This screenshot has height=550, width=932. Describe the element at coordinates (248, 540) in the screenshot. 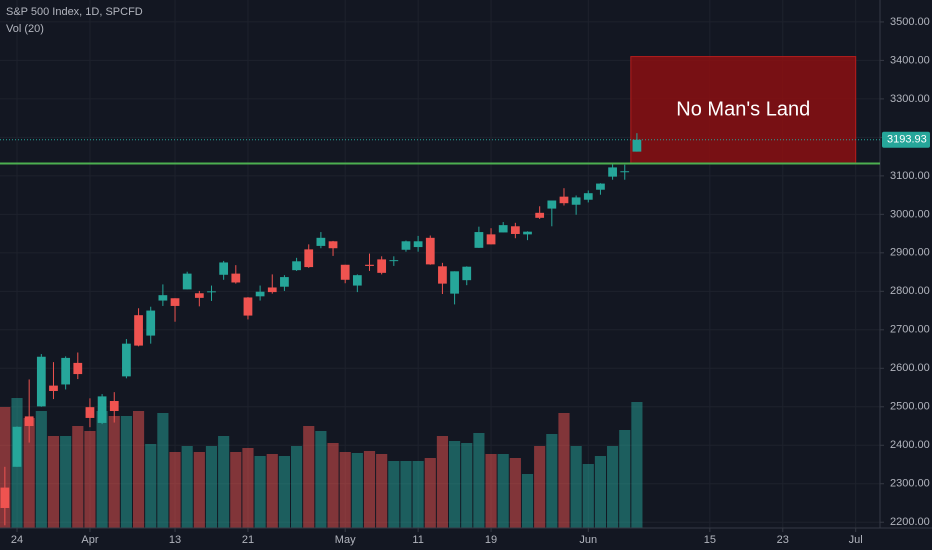

I see `x-tick-label: 21` at that location.